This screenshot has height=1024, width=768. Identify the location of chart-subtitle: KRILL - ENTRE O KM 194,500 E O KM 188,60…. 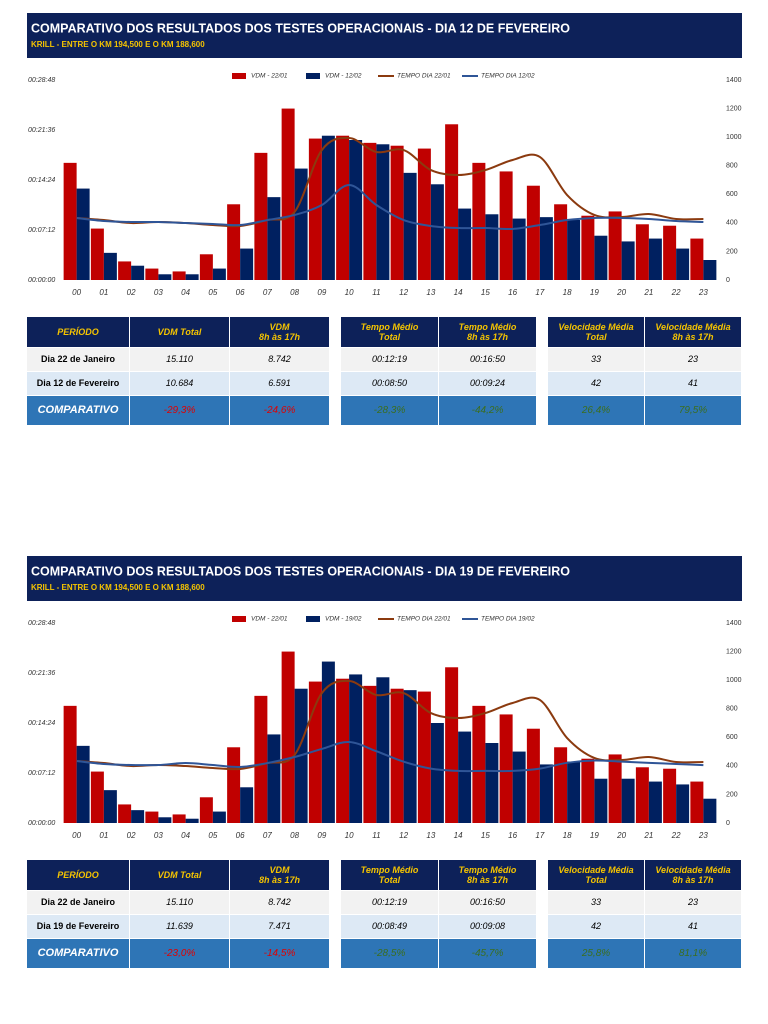
(118, 587).